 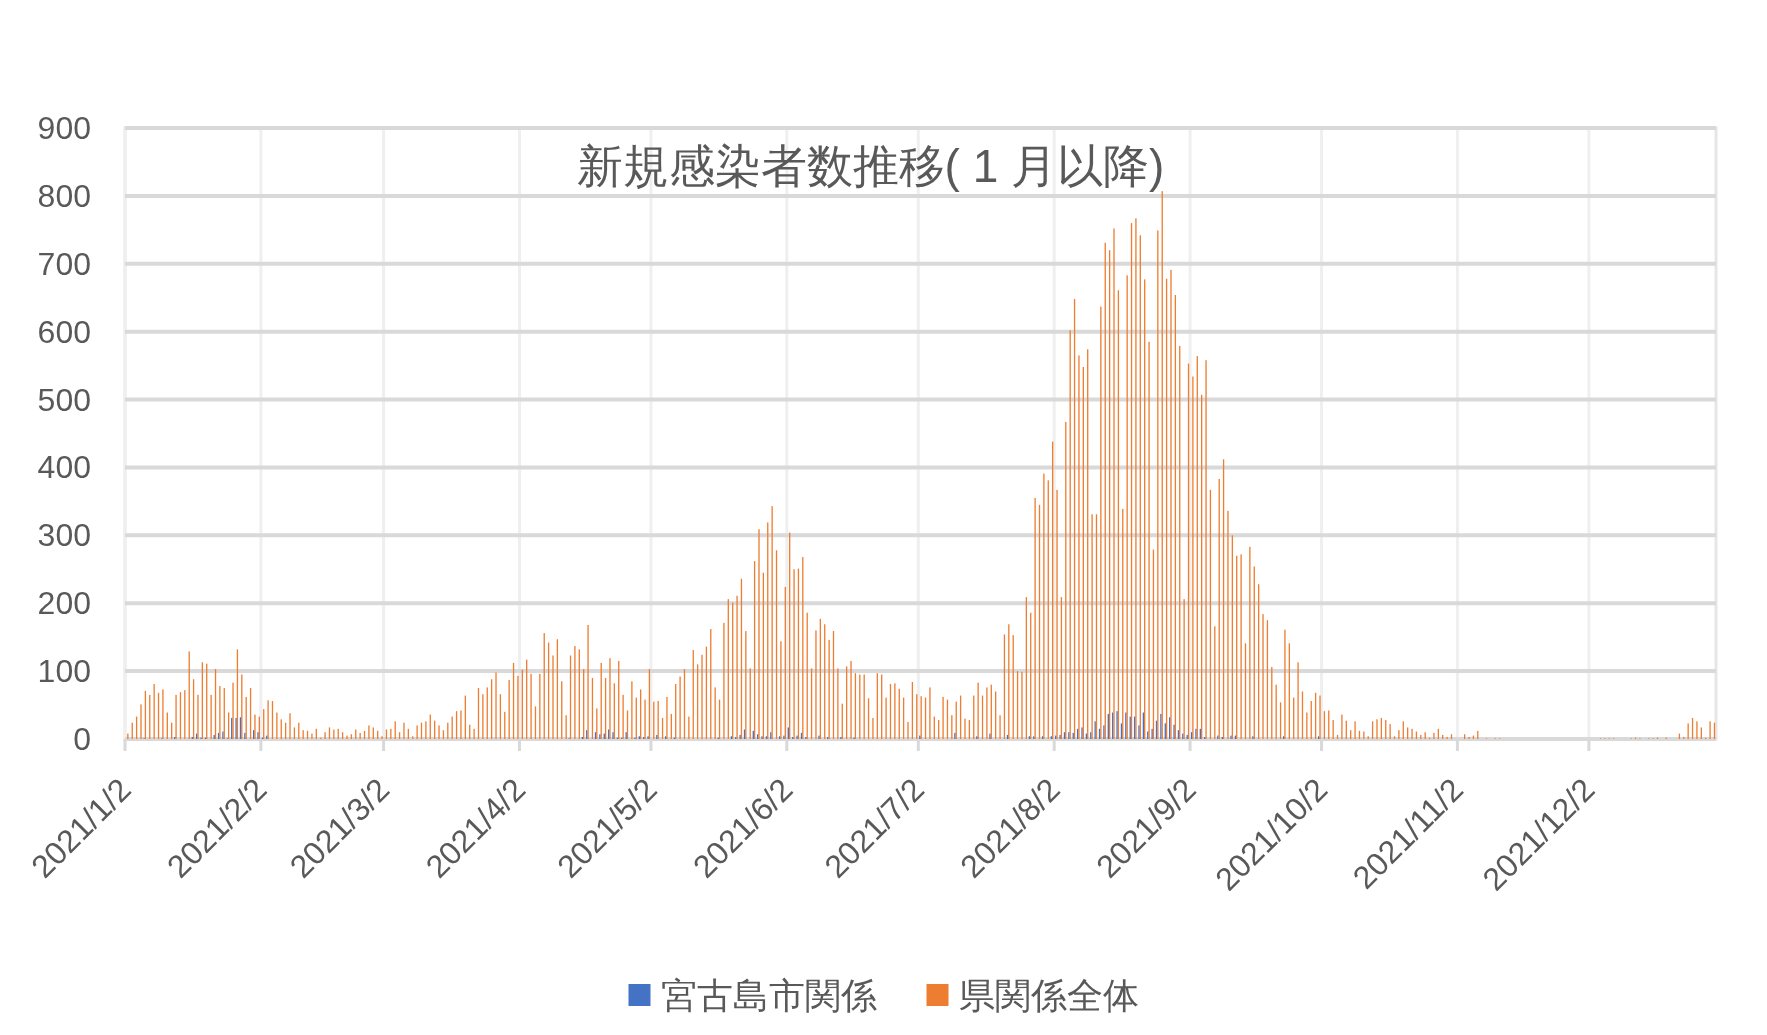 I want to click on y-tick-label: 800, so click(x=64, y=195).